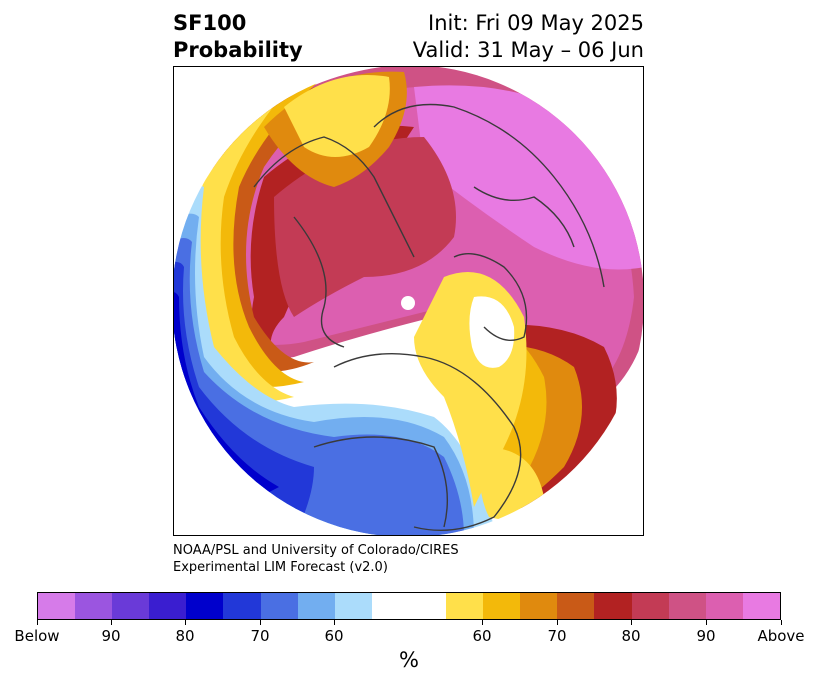 The image size is (819, 686). Describe the element at coordinates (512, 483) in the screenshot. I see `contour-southeast-yellow` at that location.